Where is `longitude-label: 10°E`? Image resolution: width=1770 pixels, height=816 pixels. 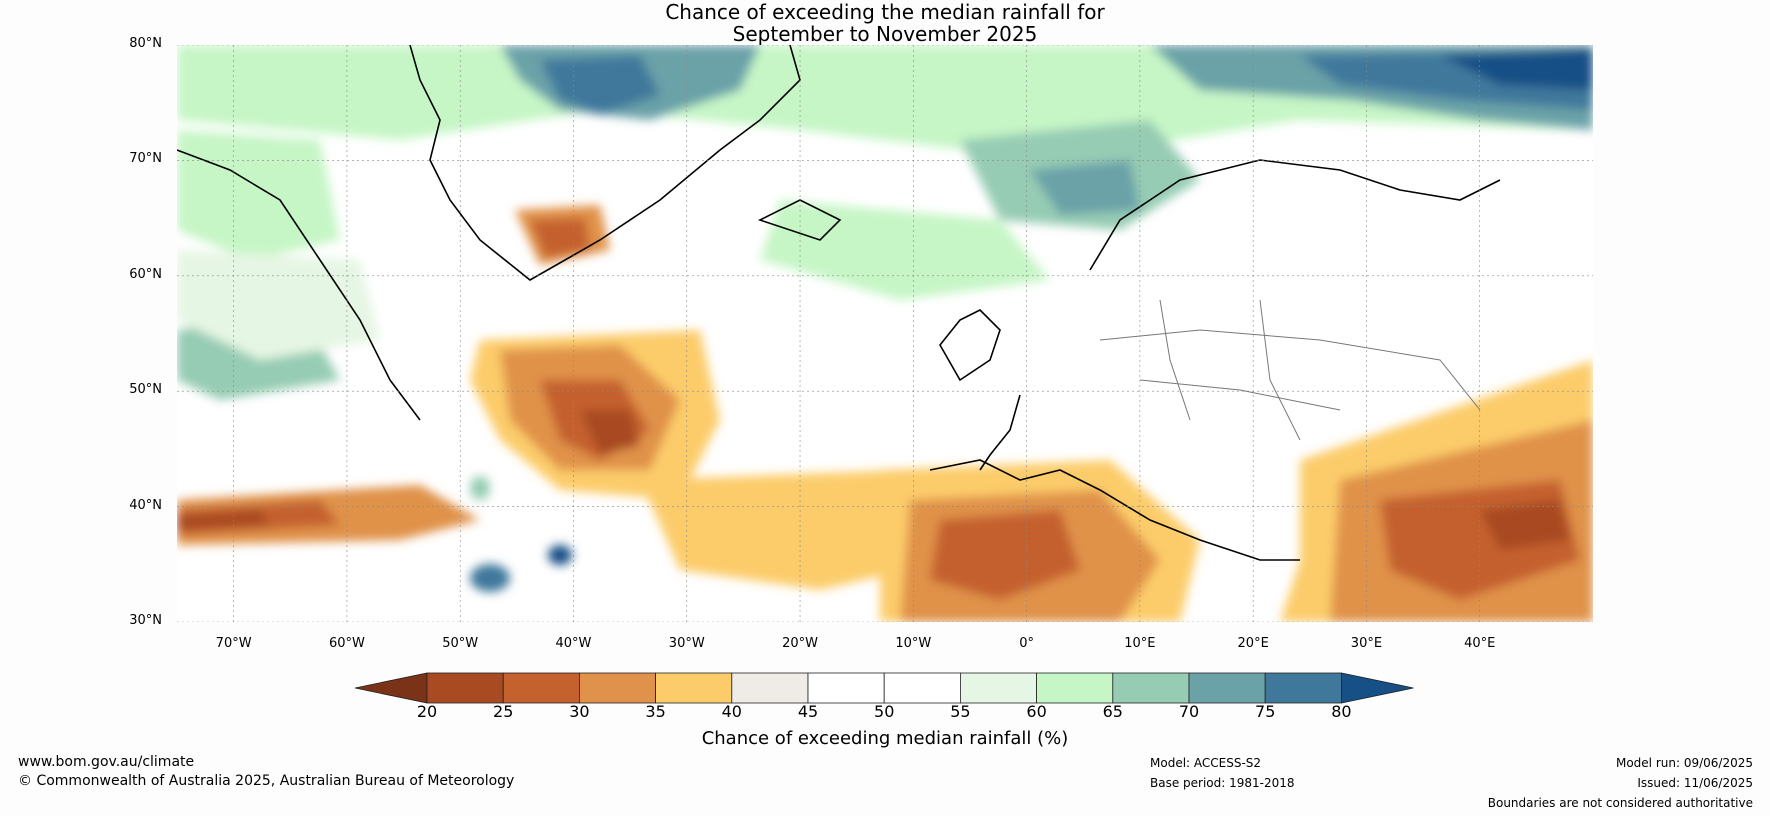
longitude-label: 10°E is located at coordinates (1140, 643).